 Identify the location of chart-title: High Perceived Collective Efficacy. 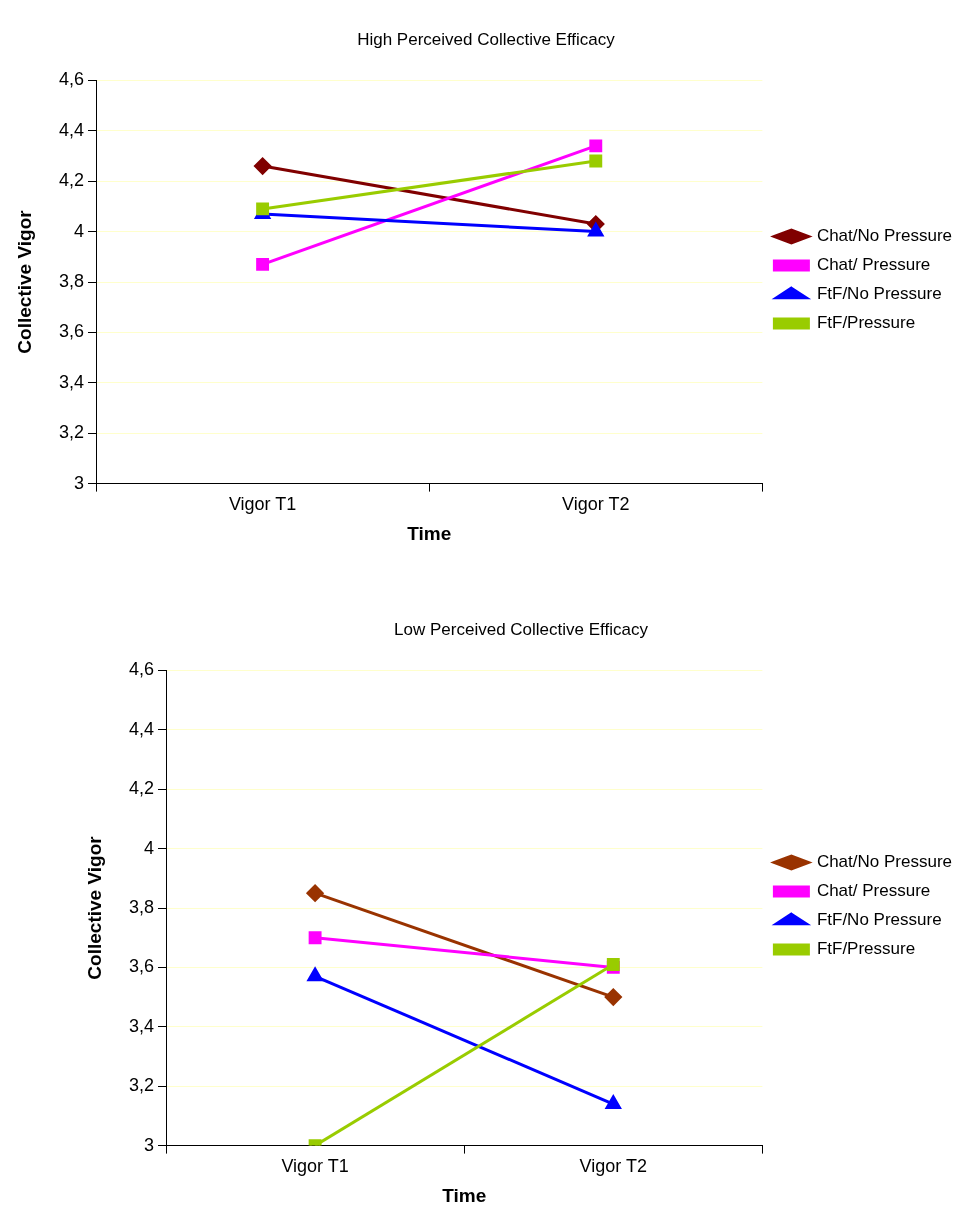
(486, 39).